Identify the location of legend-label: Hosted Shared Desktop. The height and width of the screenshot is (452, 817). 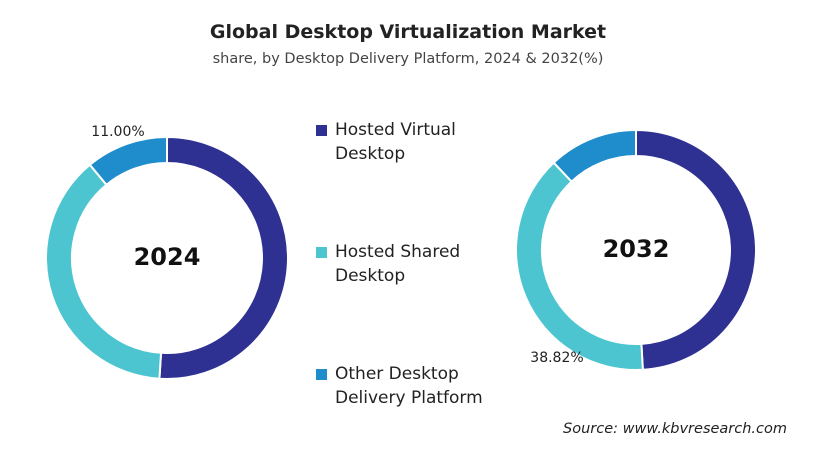
(398, 264).